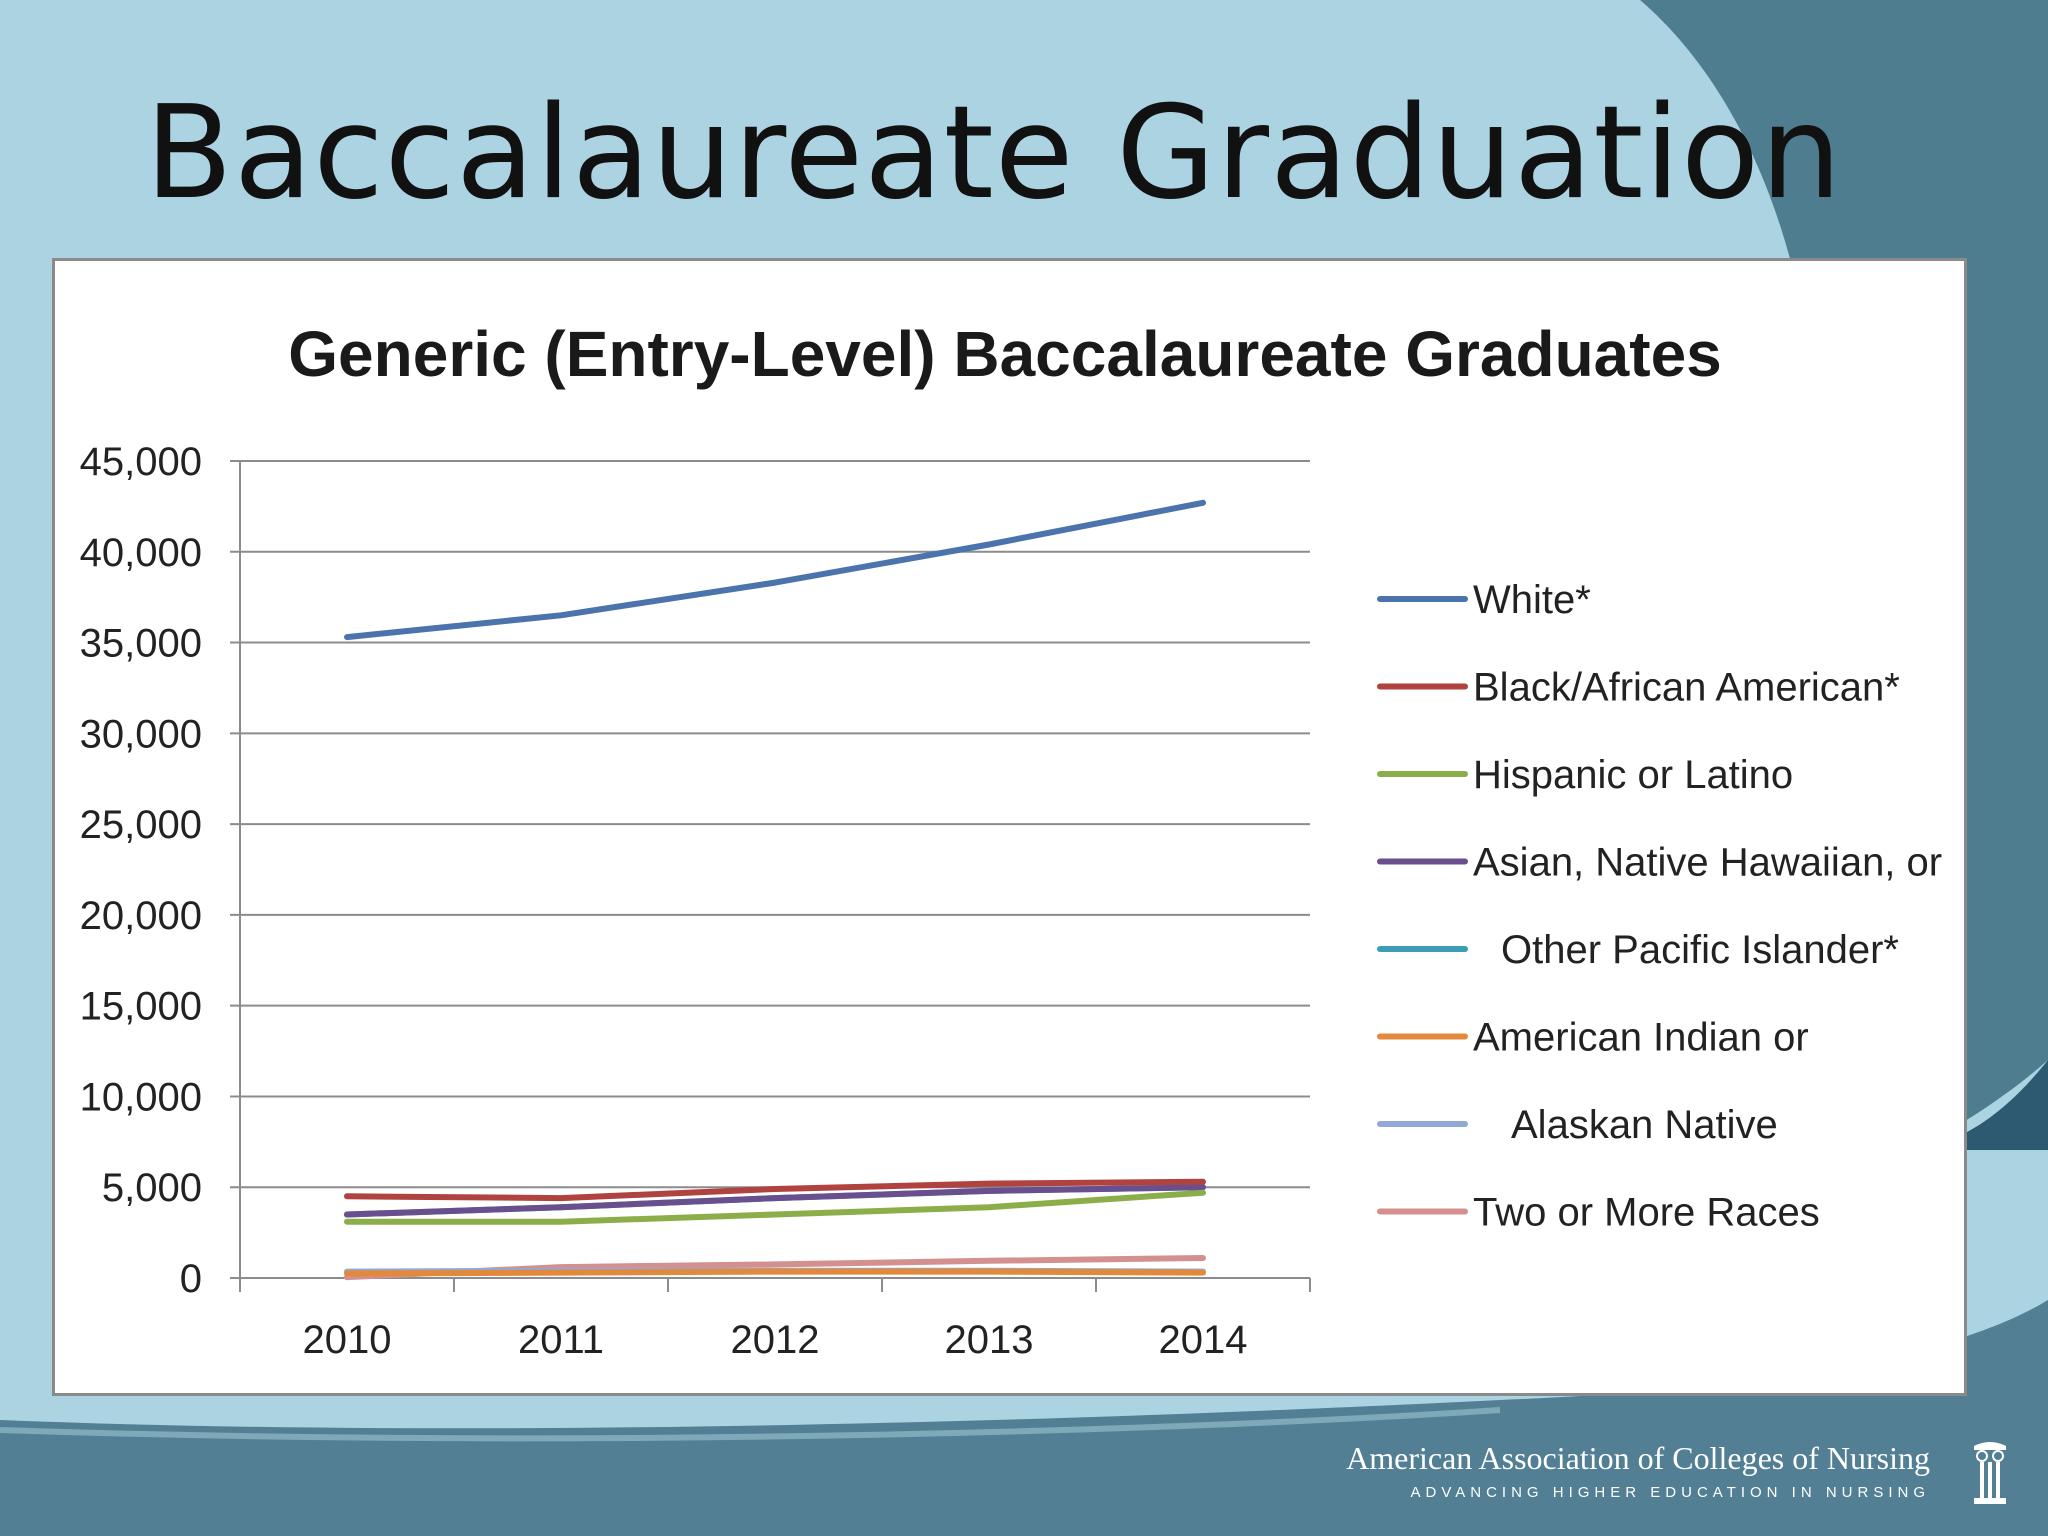 This screenshot has width=2048, height=1536. Describe the element at coordinates (1707, 863) in the screenshot. I see `legend-label: Asian, Native Hawaiian, or` at that location.